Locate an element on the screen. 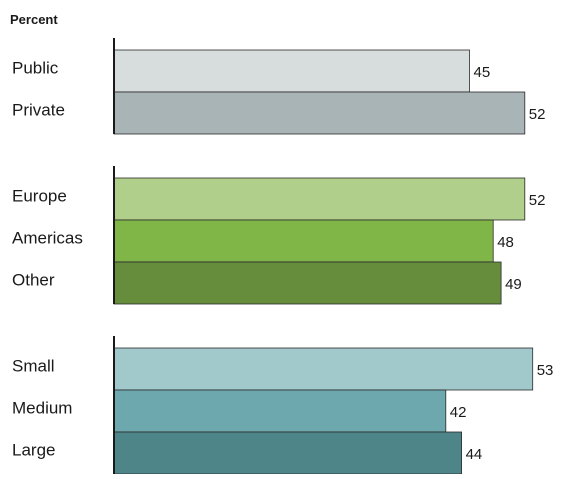 Image resolution: width=568 pixels, height=479 pixels. bar-large is located at coordinates (288, 453).